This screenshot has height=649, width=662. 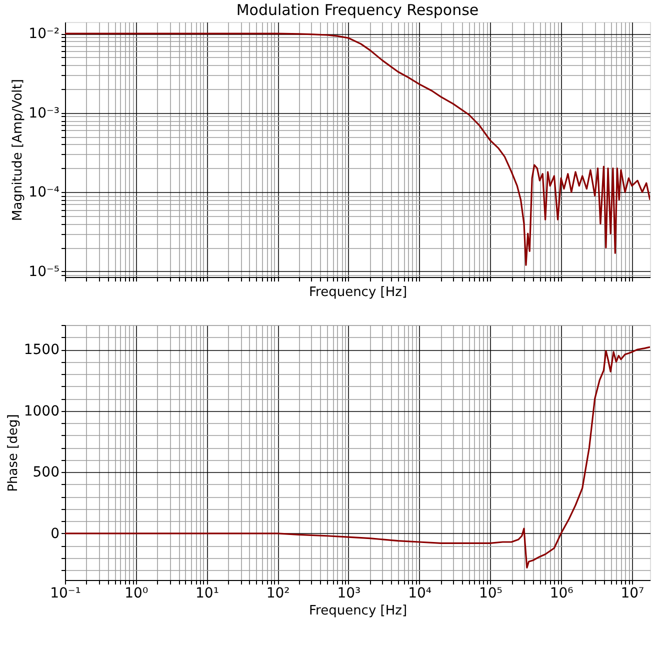 I want to click on y-axis-title: Phase [deg], so click(x=13, y=453).